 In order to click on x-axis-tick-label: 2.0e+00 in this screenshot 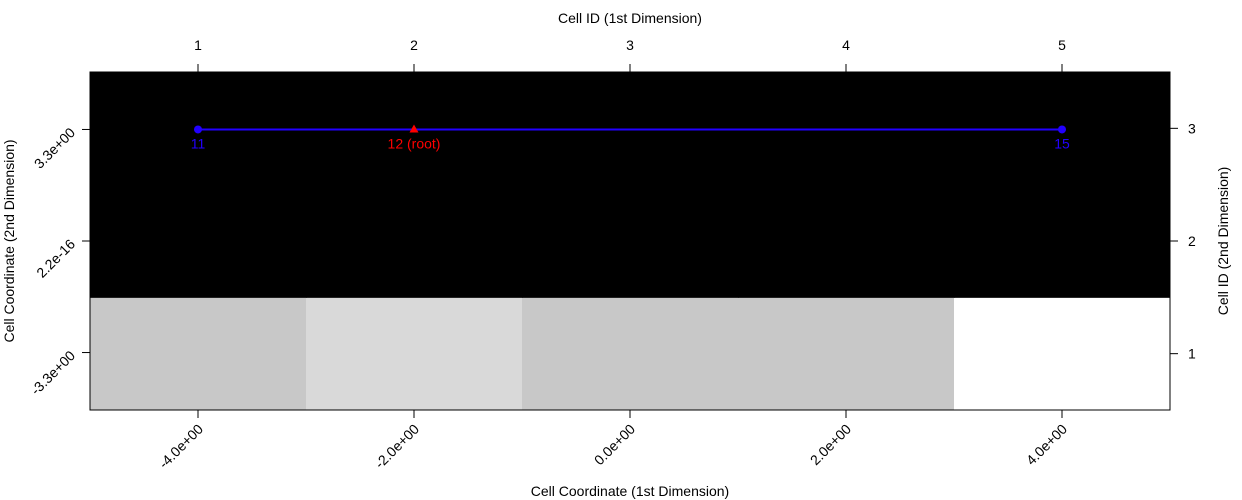, I will do `click(831, 445)`.